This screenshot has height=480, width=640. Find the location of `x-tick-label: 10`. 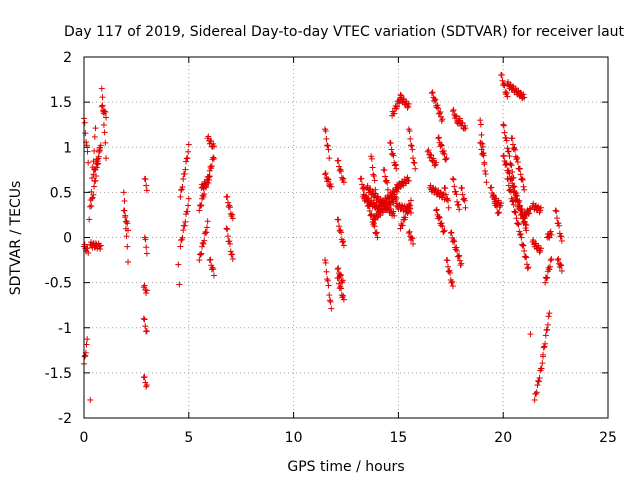

x-tick-label: 10 is located at coordinates (294, 438).